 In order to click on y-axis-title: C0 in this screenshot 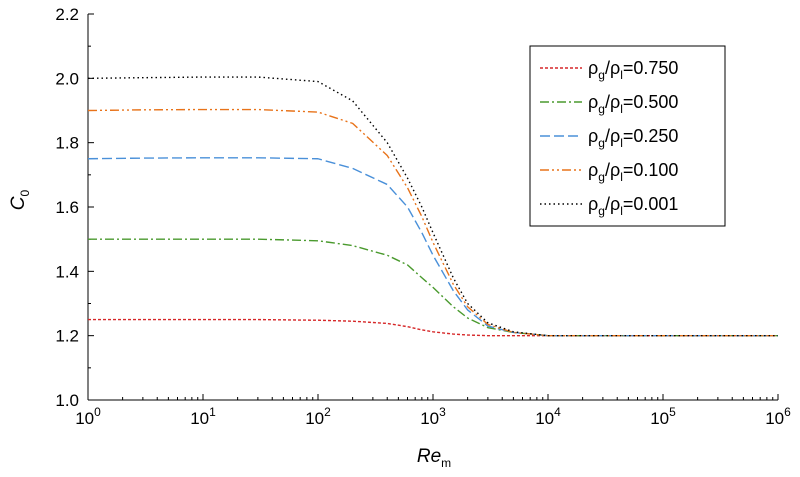, I will do `click(20, 199)`.